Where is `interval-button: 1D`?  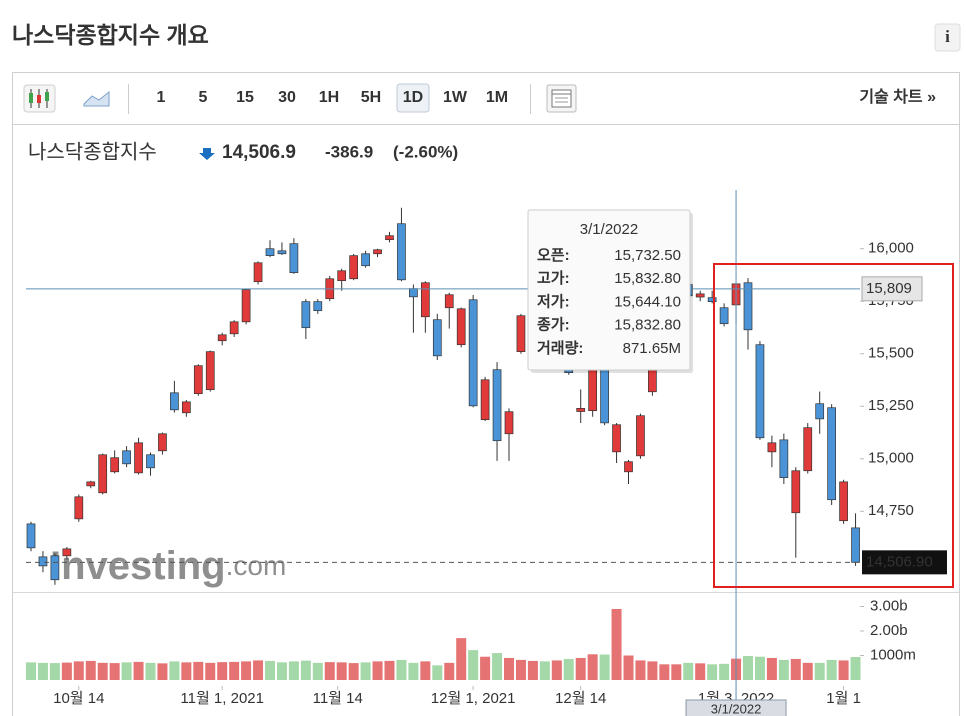
interval-button: 1D is located at coordinates (413, 97).